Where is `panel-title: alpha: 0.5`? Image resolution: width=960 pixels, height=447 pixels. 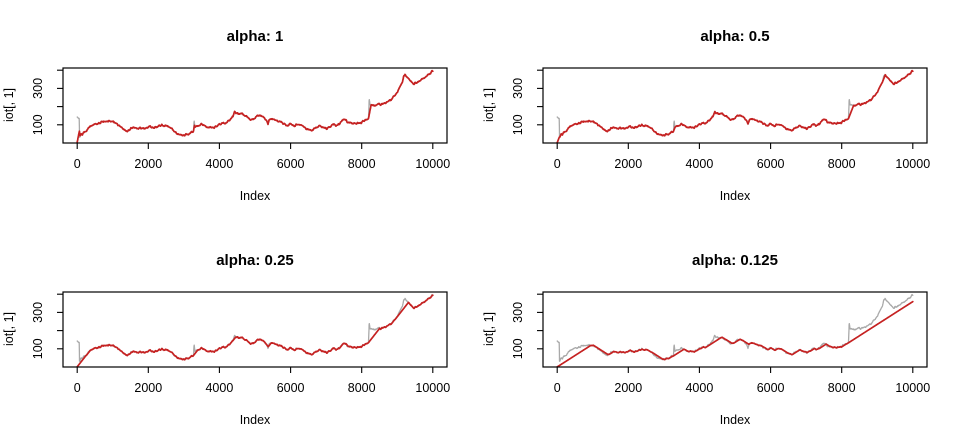 panel-title: alpha: 0.5 is located at coordinates (734, 36).